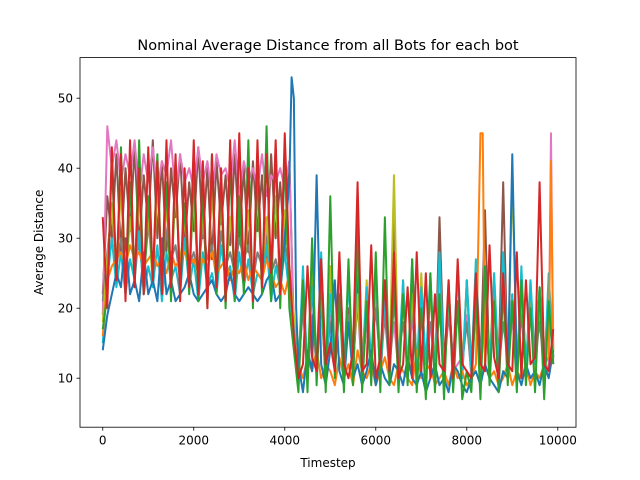 The width and height of the screenshot is (640, 480). I want to click on y-tick-label: 10, so click(65, 379).